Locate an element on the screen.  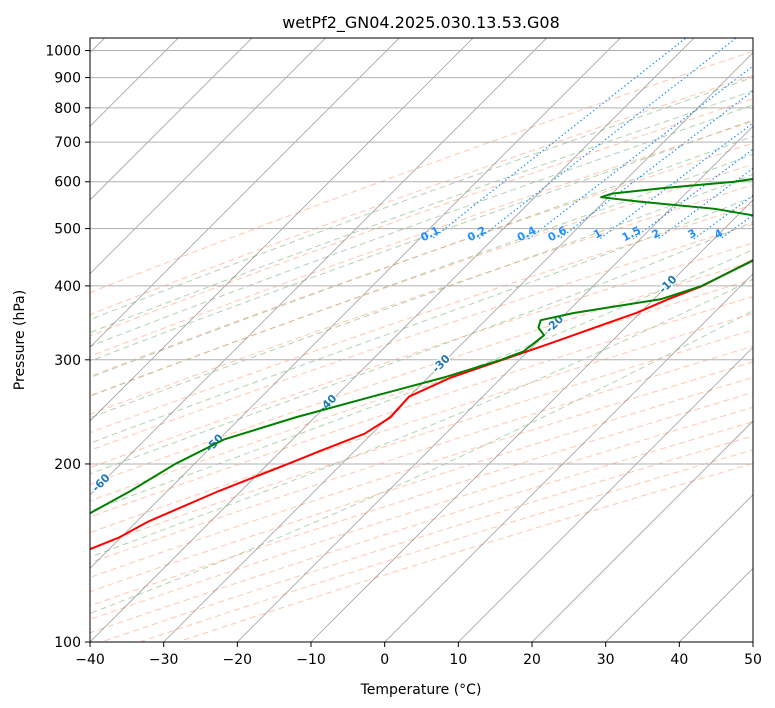
chart-title: wetPf2_GN04.2025.030.13.53.G08 is located at coordinates (421, 23).